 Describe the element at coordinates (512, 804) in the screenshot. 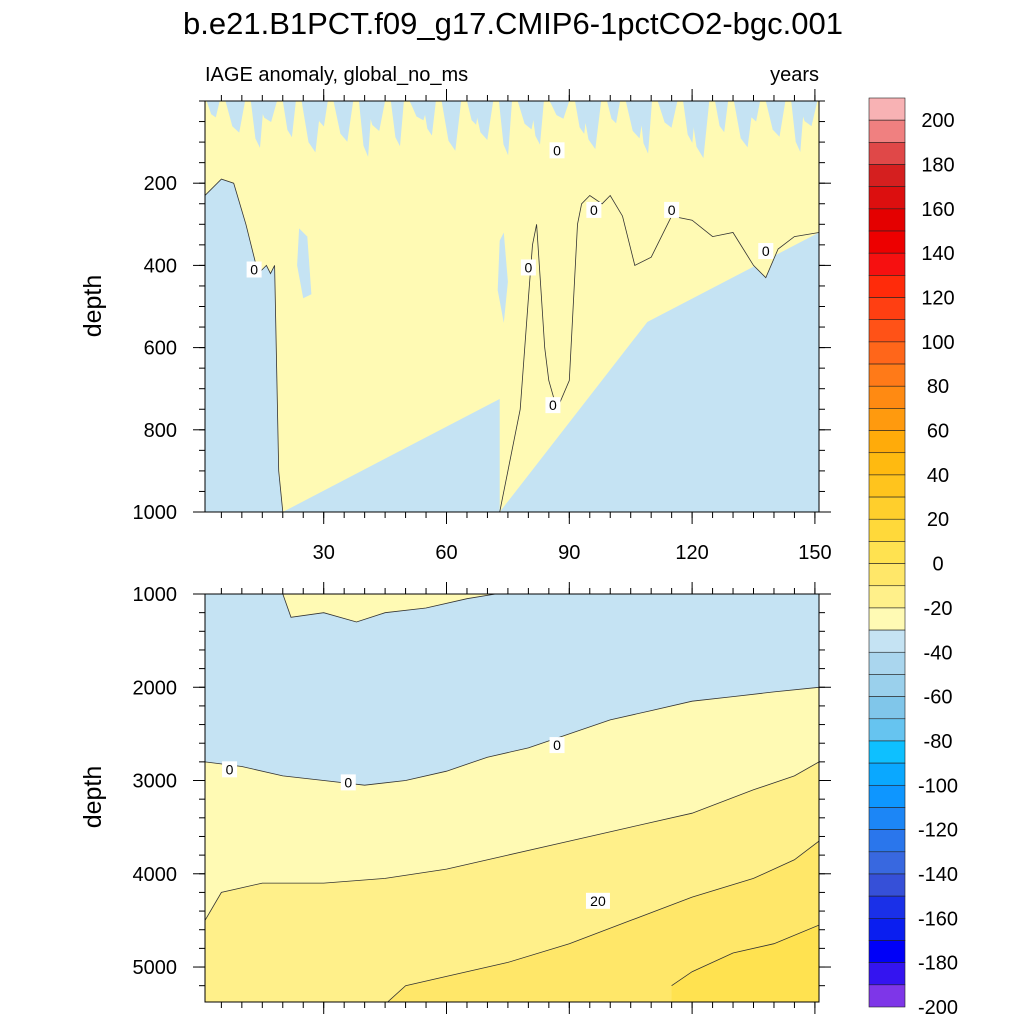

I see `positive-0-band` at that location.